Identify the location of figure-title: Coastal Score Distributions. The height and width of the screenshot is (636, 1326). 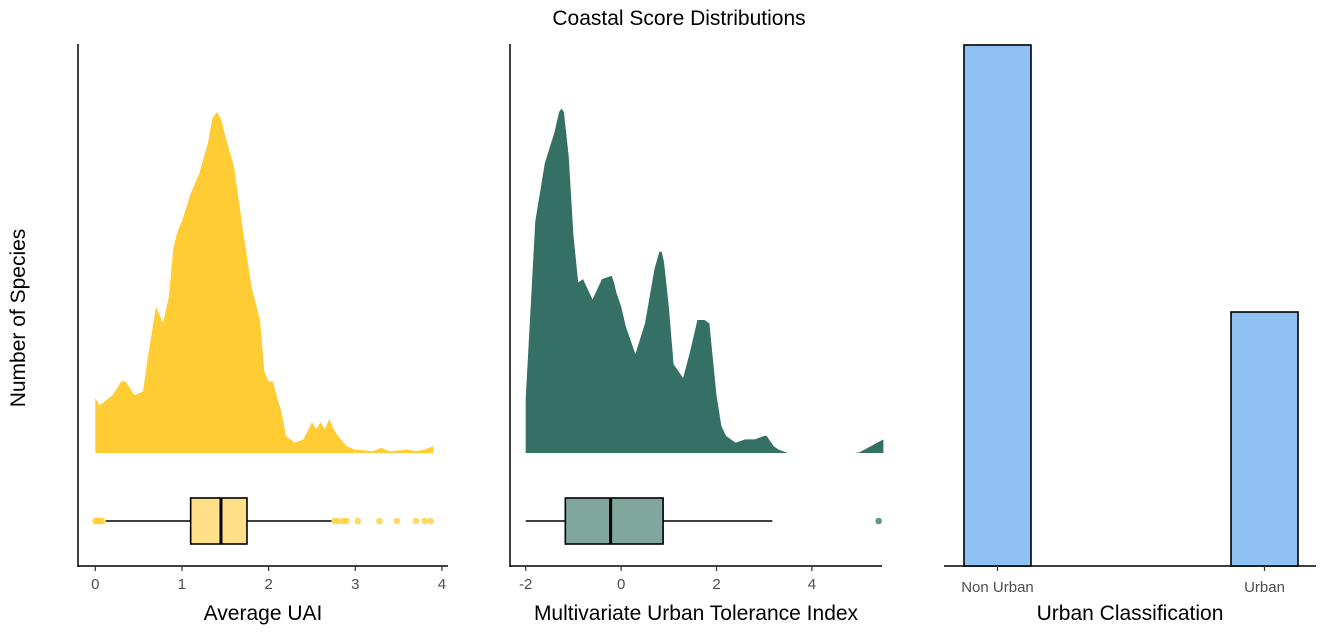
(678, 18).